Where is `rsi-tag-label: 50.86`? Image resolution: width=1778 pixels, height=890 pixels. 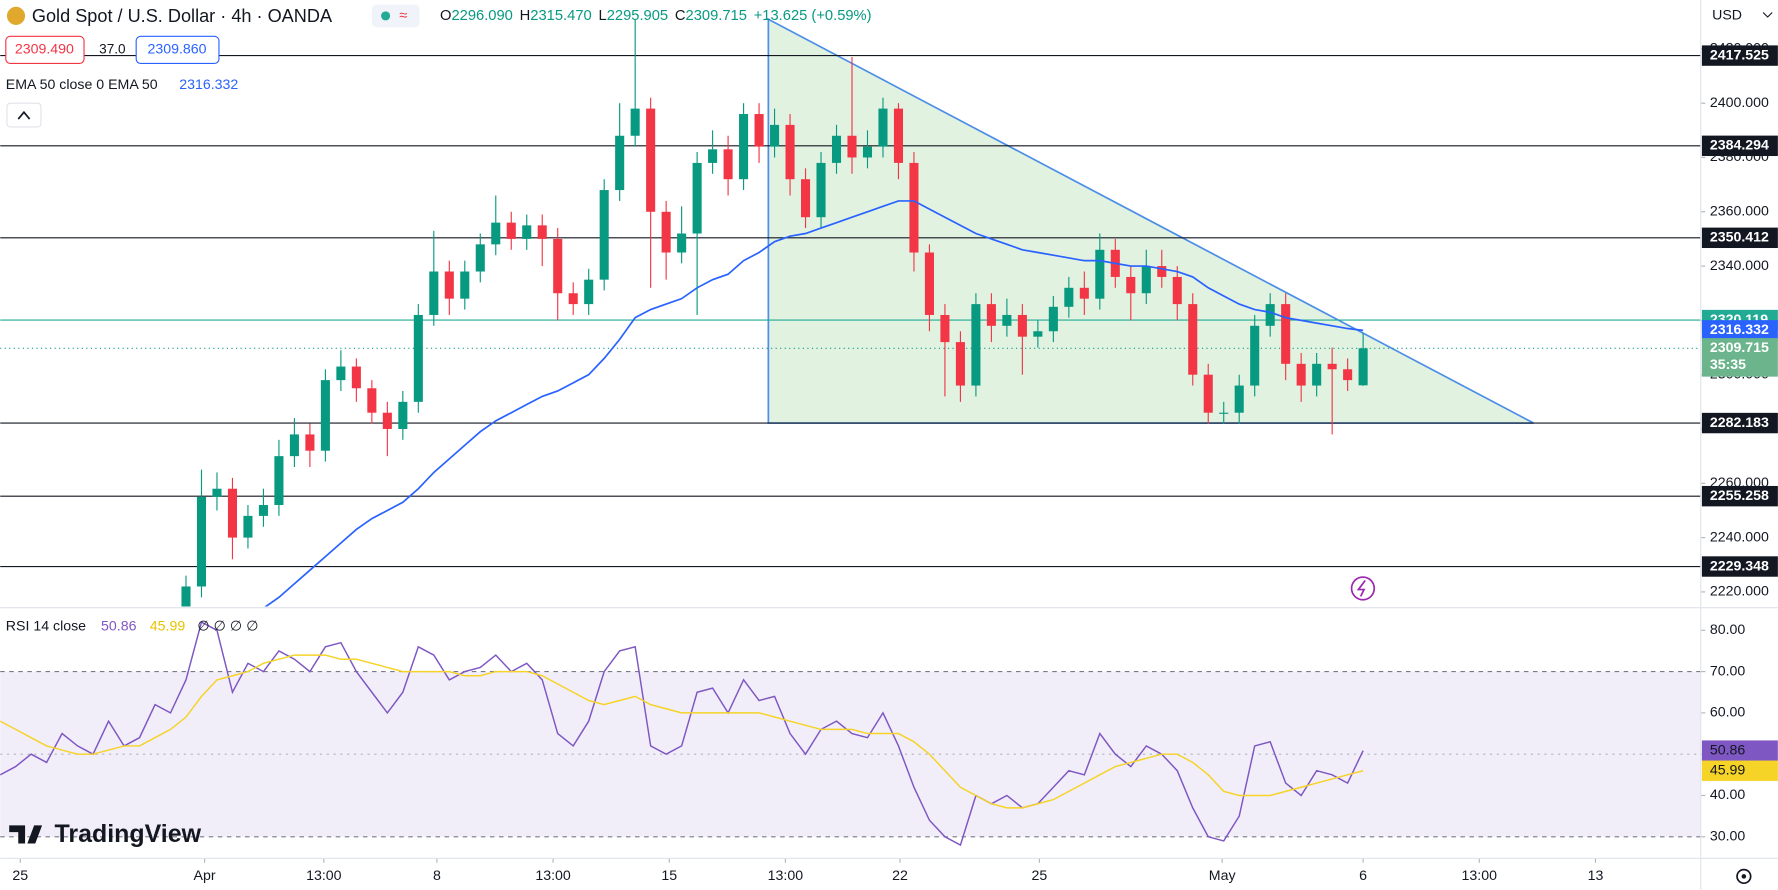
rsi-tag-label: 50.86 is located at coordinates (1728, 750).